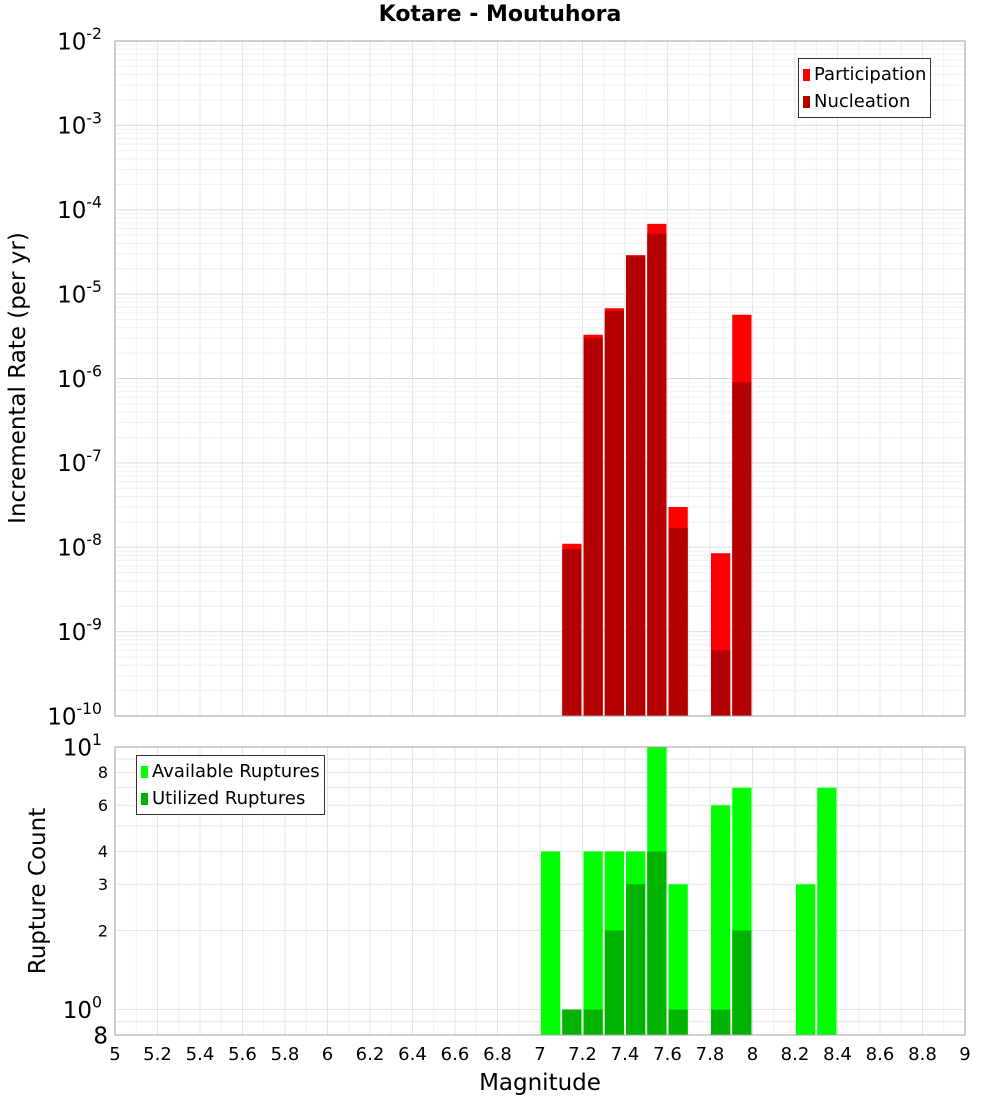 The height and width of the screenshot is (1100, 1000). I want to click on legend-item-participation: Participation, so click(864, 74).